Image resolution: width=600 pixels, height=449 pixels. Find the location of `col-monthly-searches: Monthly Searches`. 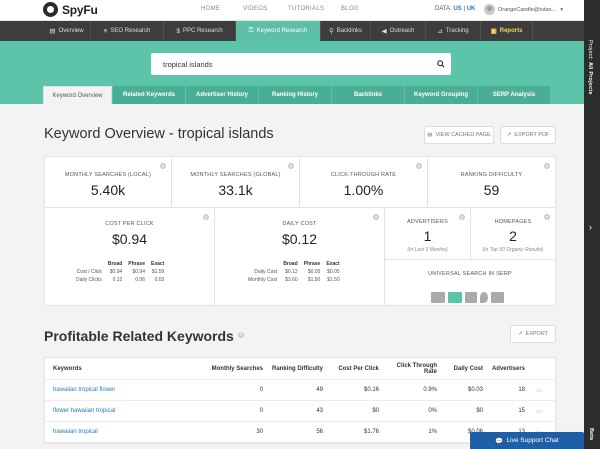

col-monthly-searches: Monthly Searches is located at coordinates (237, 368).